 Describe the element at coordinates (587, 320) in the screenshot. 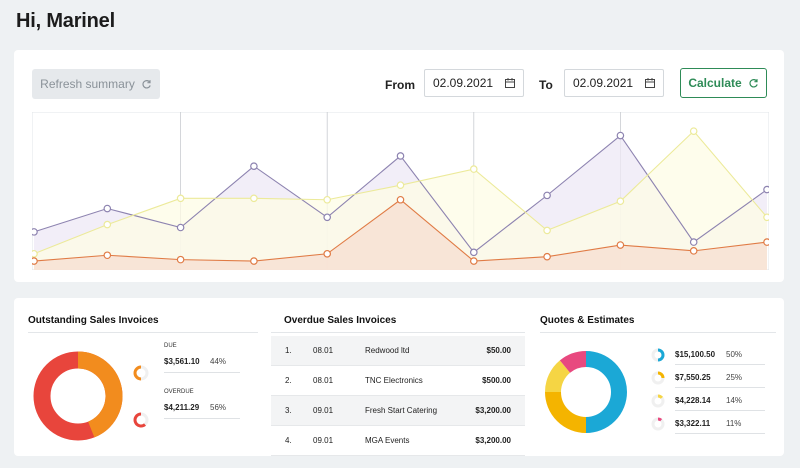

I see `quotes-title: Quotes & Estimates` at that location.